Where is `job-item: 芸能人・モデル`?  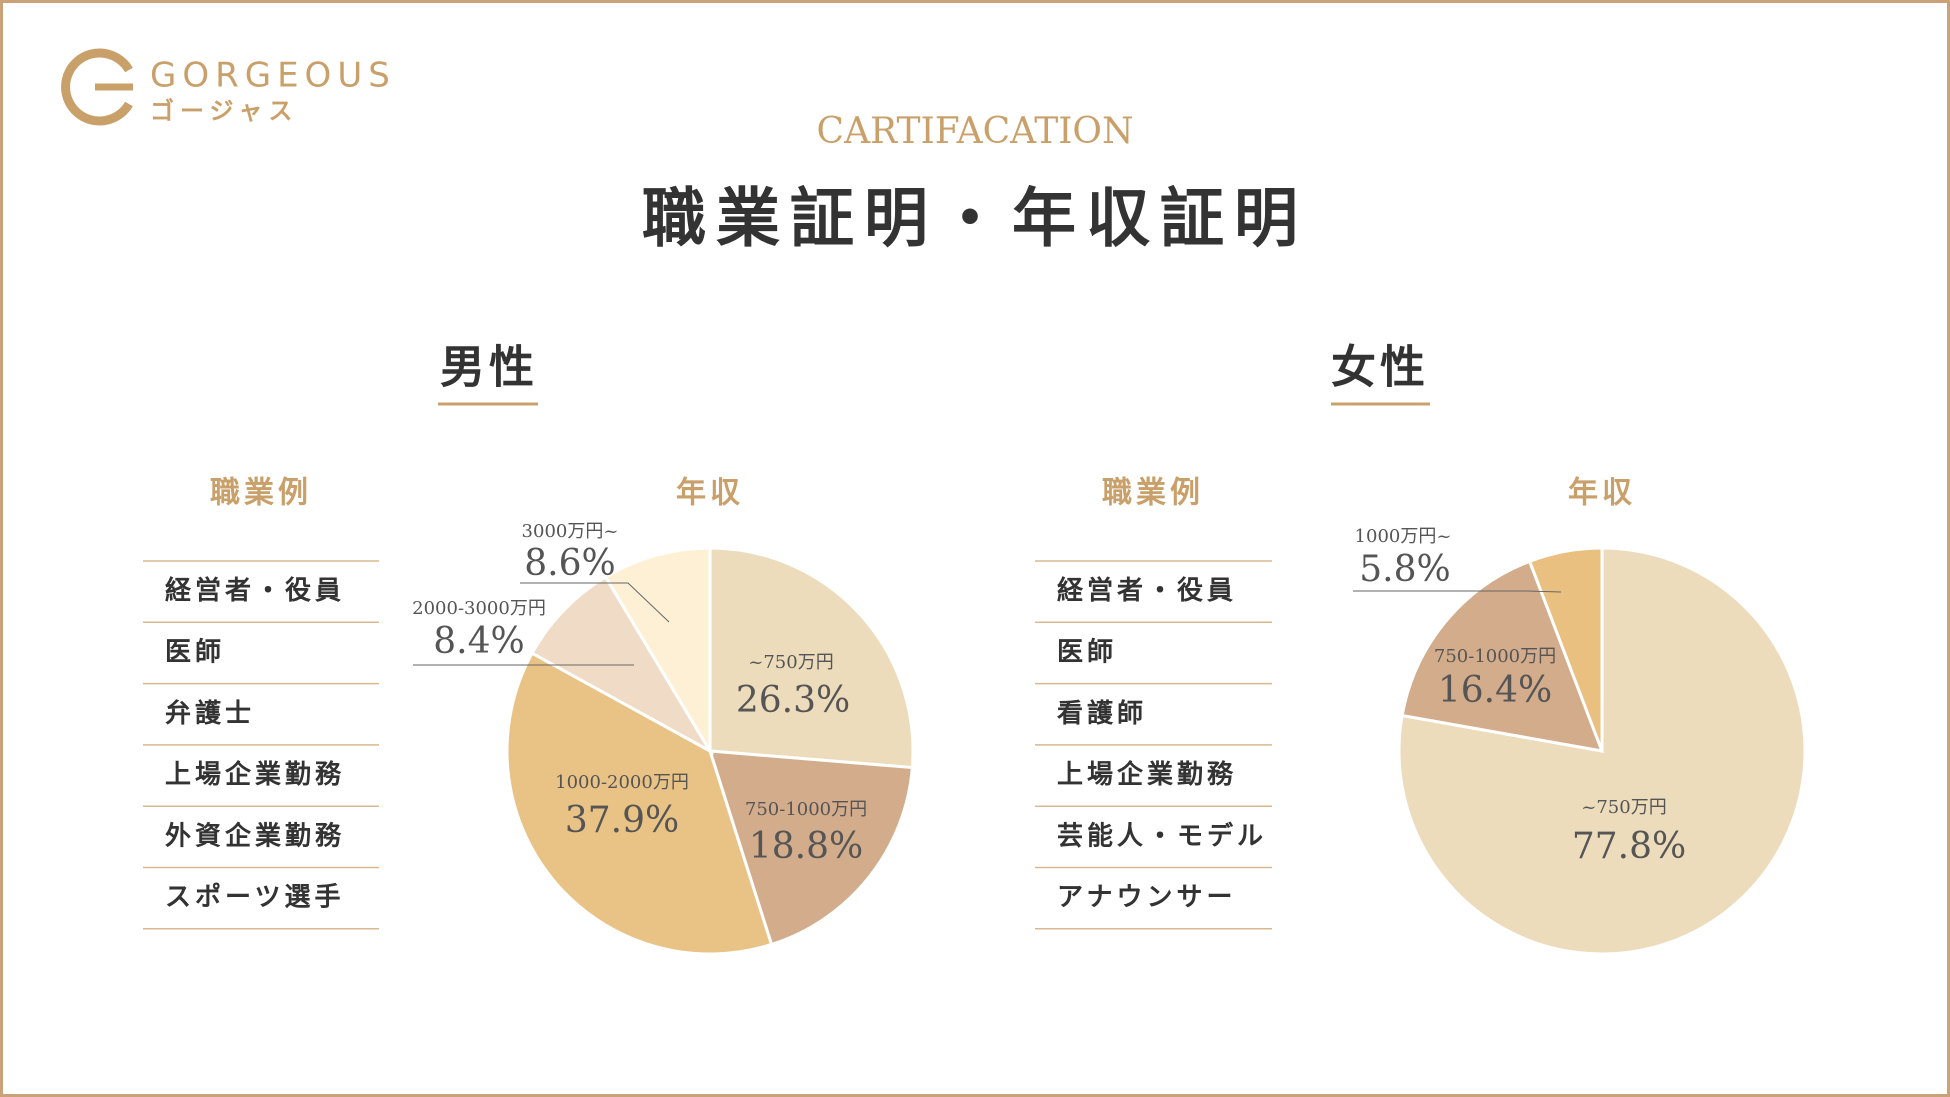
job-item: 芸能人・モデル is located at coordinates (1162, 835).